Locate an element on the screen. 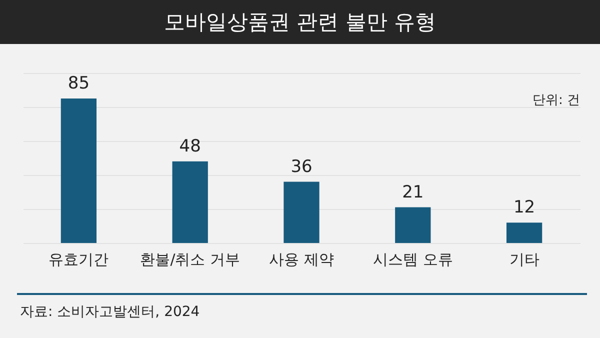  chart-title: 모바일상품권 관련 불만 유형 is located at coordinates (300, 22).